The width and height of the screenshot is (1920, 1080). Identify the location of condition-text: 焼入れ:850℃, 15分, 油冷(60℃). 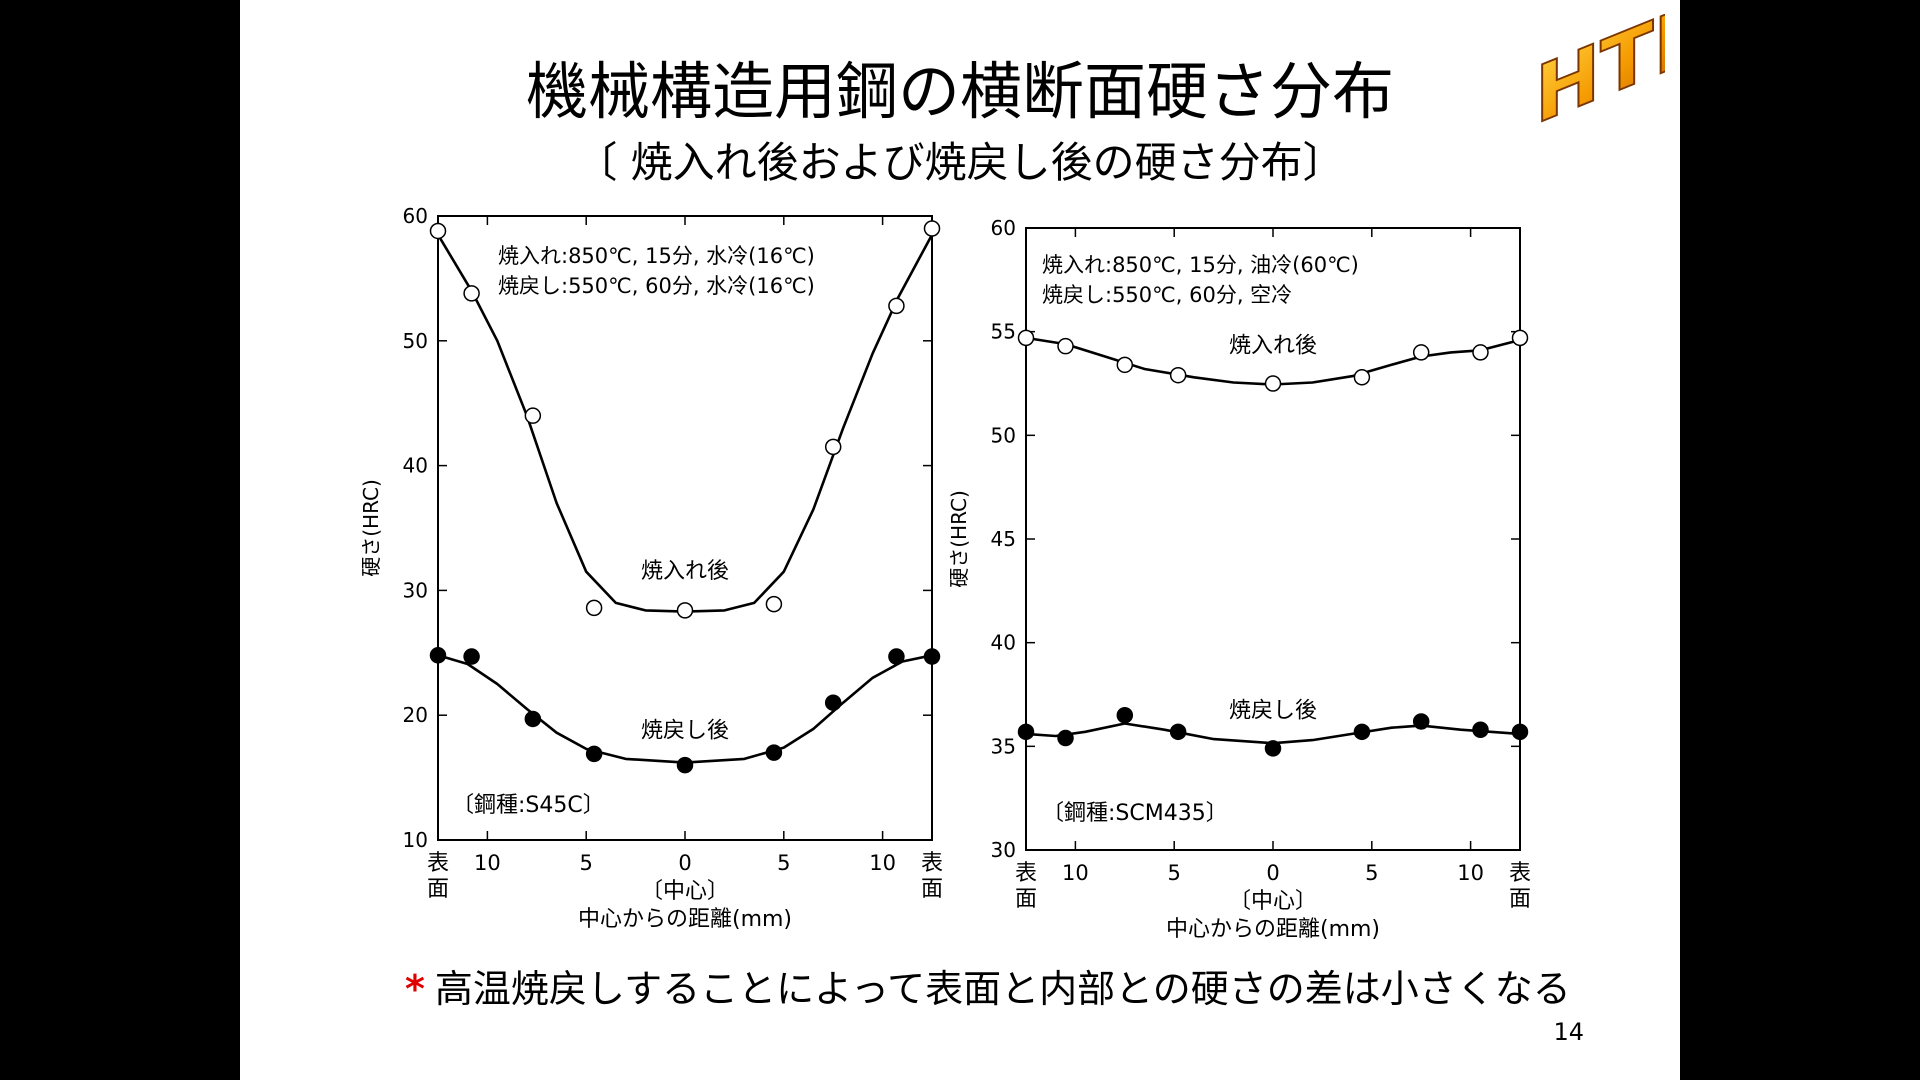
(1200, 265).